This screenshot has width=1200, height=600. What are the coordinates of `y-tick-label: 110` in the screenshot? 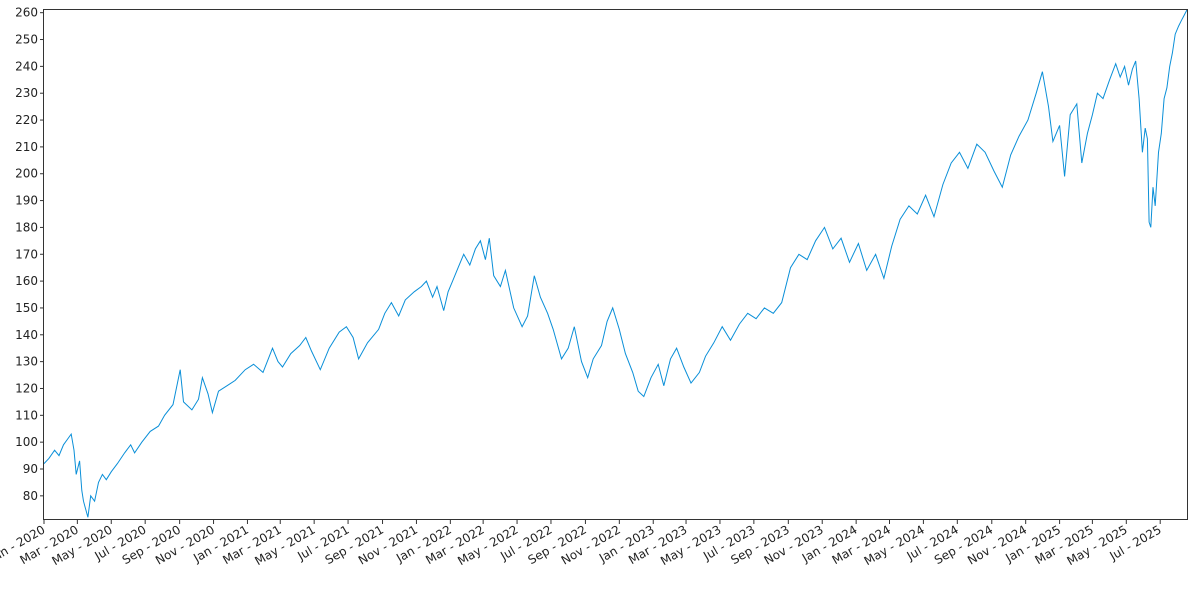 It's located at (26, 415).